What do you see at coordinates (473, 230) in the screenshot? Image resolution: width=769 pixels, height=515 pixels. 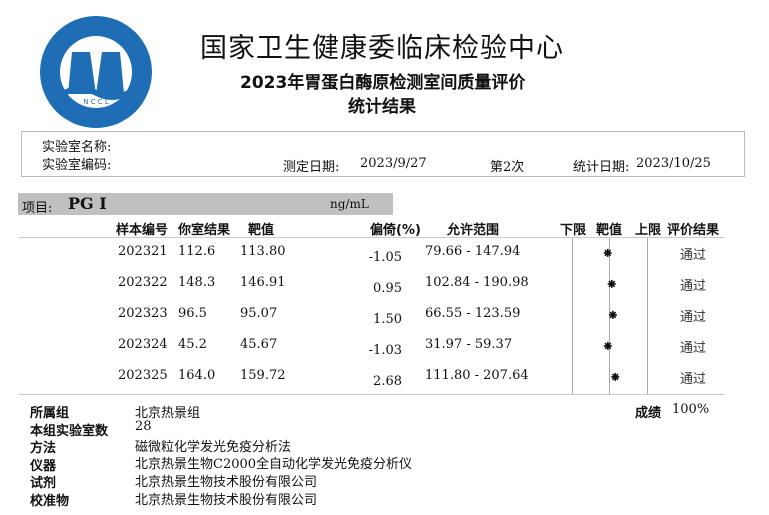 I see `col-range: 允许范围` at bounding box center [473, 230].